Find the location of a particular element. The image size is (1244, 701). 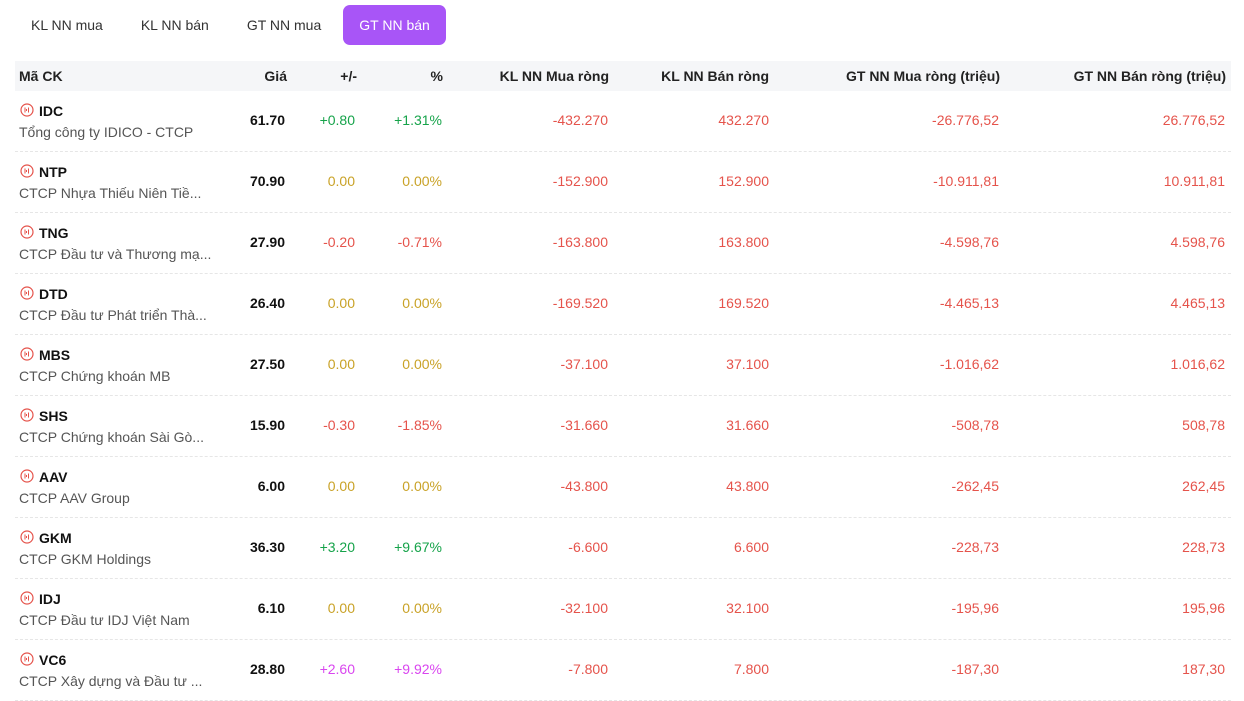

percent-value: -1.85% is located at coordinates (419, 425).